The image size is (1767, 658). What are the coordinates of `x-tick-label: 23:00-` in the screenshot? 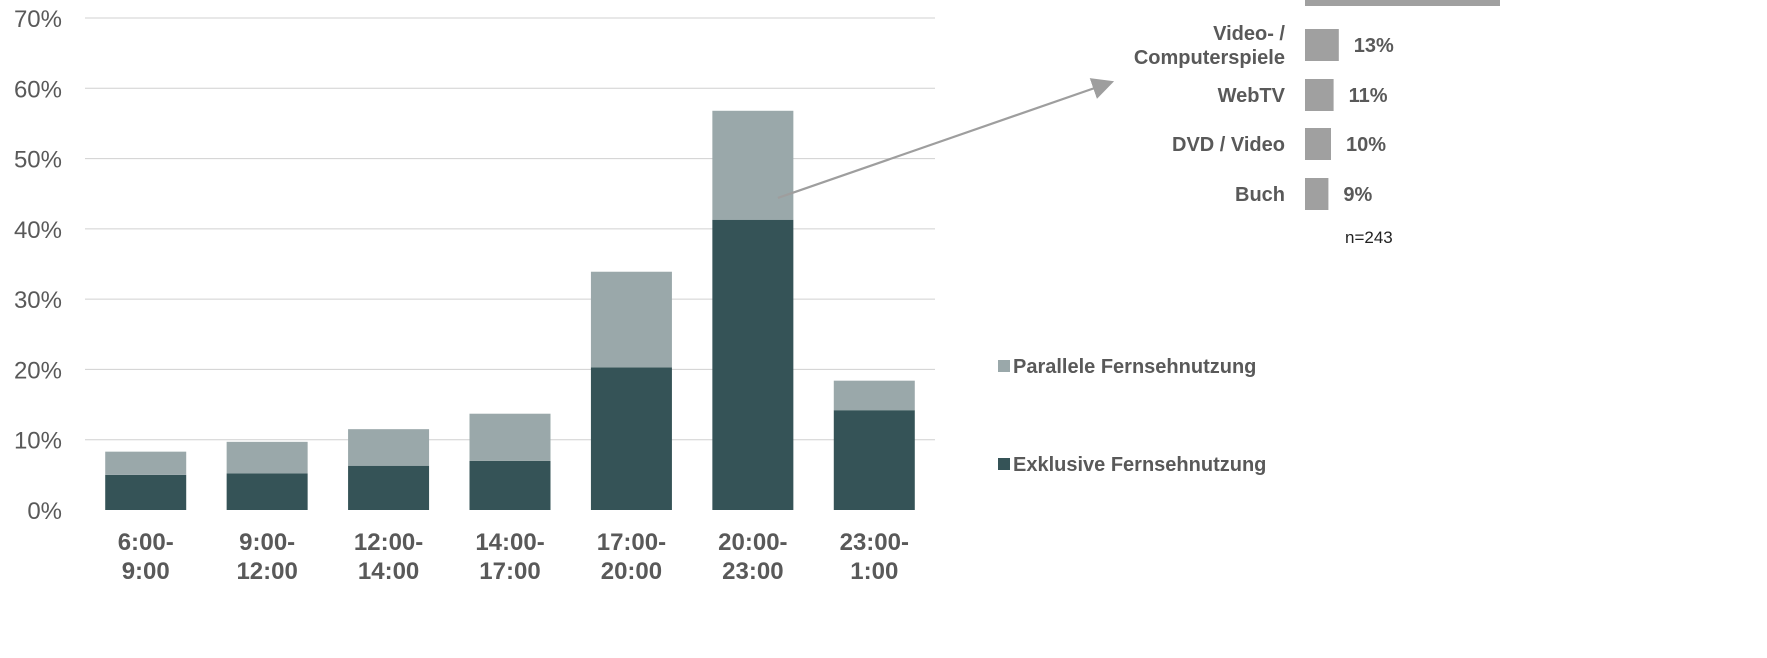 It's located at (874, 542).